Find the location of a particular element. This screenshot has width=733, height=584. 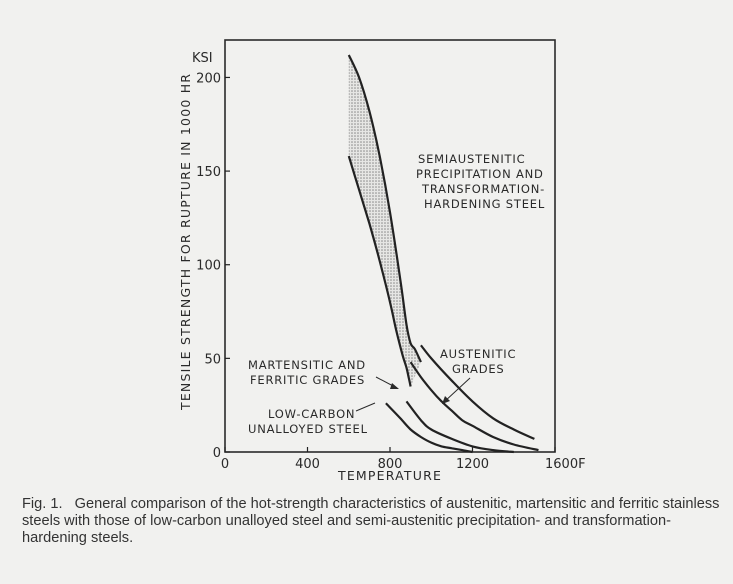

annotation-semiaustenitic-line: TRANSFORMATION- is located at coordinates (483, 189).